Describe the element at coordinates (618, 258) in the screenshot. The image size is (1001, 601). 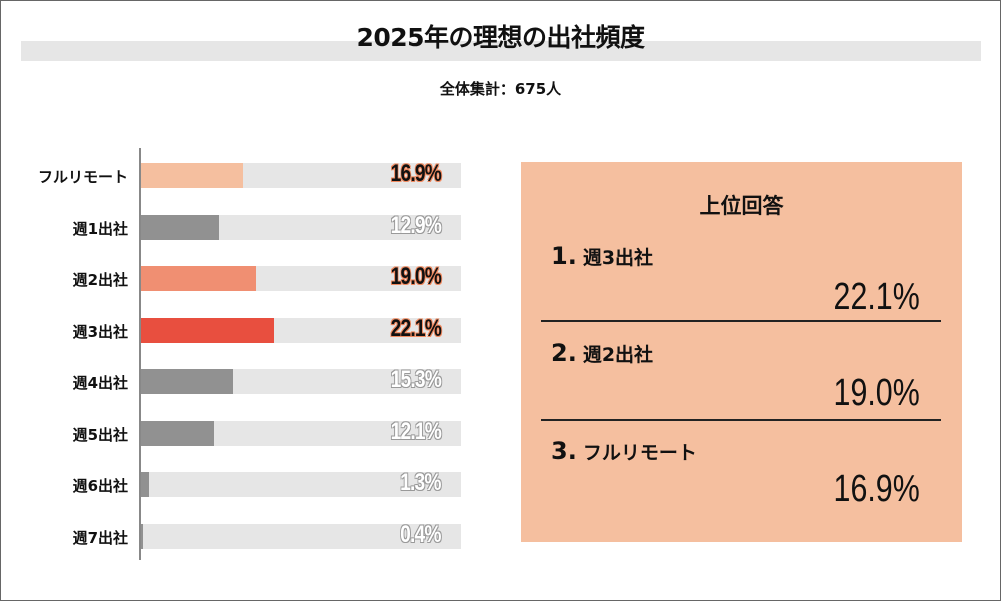
I see `rank-label: 週3出社` at that location.